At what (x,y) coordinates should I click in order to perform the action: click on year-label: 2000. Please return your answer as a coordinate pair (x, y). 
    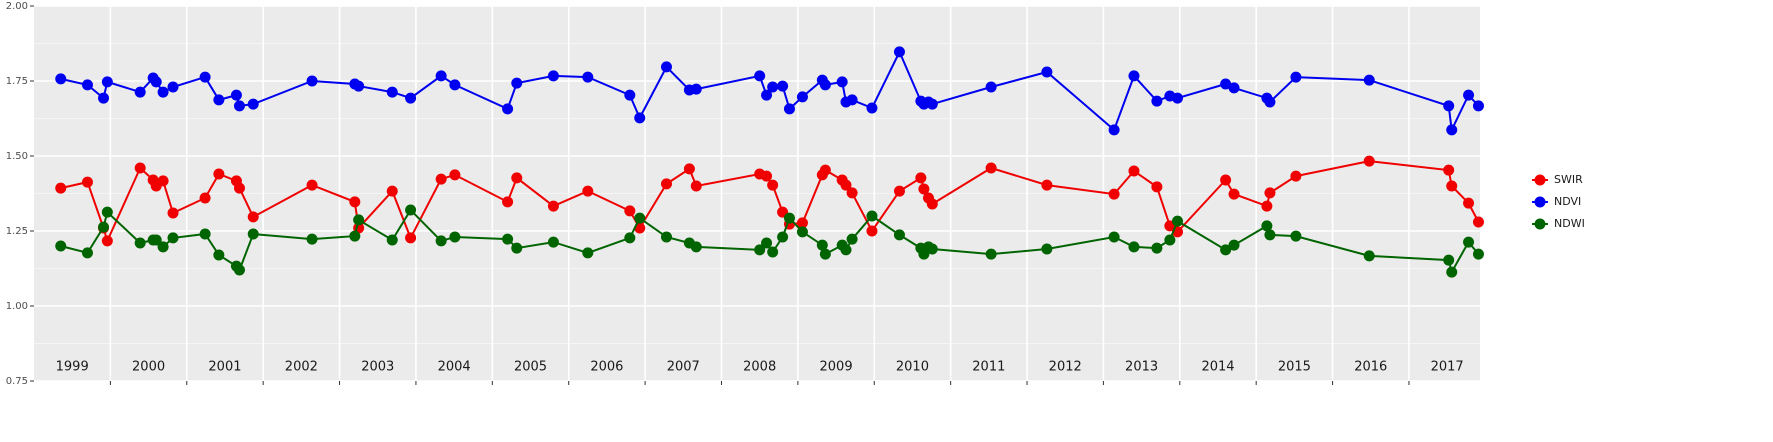
    Looking at the image, I should click on (148, 367).